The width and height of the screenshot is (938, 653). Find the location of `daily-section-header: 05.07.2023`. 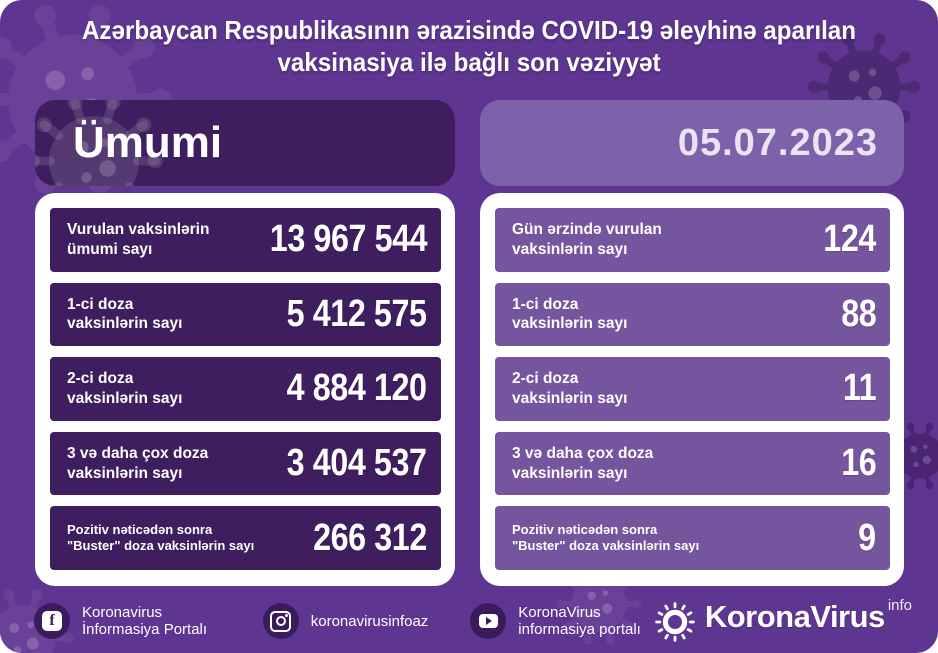

daily-section-header: 05.07.2023 is located at coordinates (692, 143).